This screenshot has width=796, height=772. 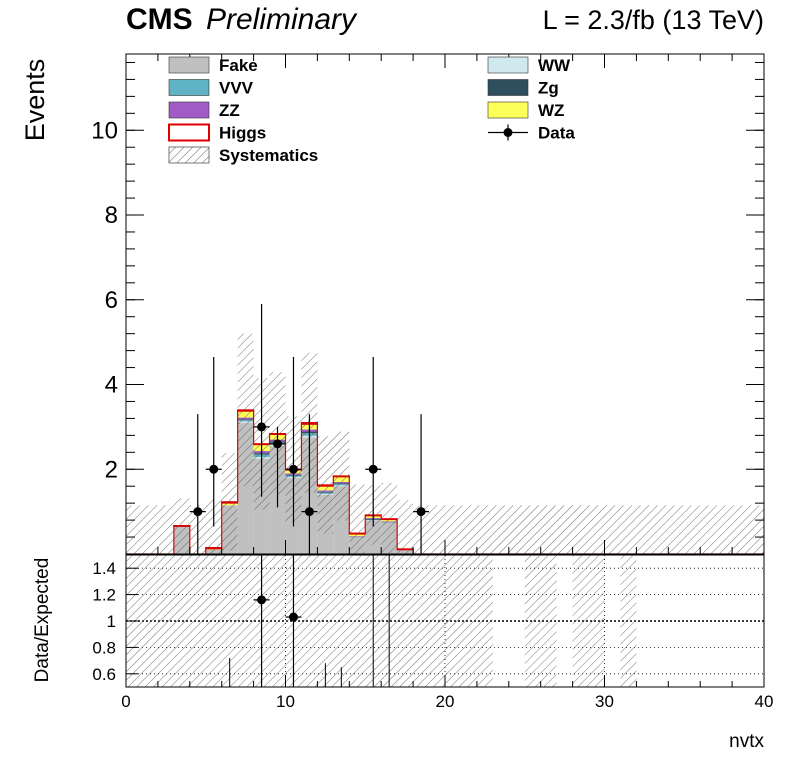 I want to click on ratio-ytick-label-0.6: 0.6, so click(x=104, y=674).